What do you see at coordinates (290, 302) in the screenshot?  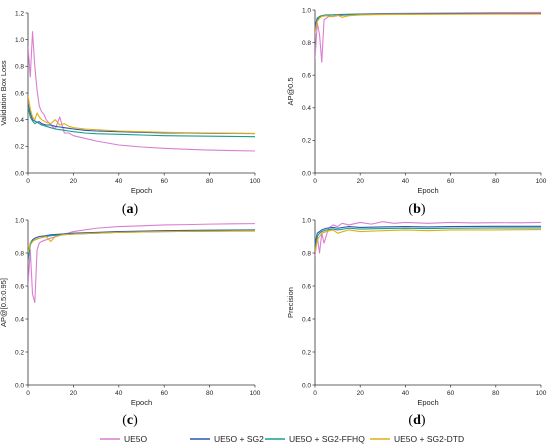 I see `y-axis-label: Precision` at bounding box center [290, 302].